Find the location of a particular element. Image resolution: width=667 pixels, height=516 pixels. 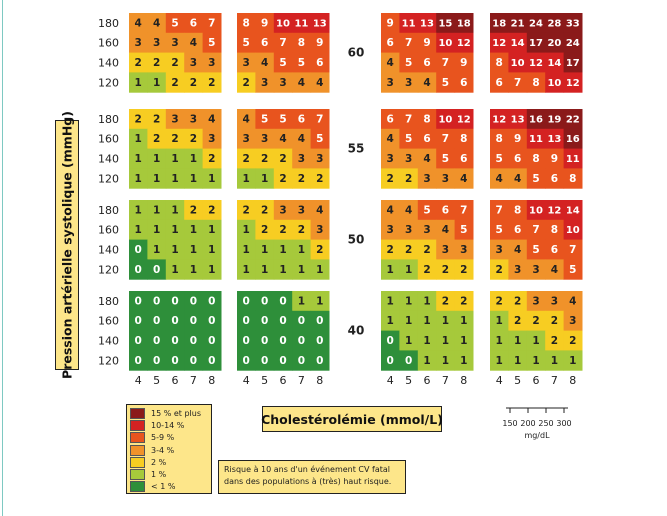

risk-value: 10 is located at coordinates (518, 63).